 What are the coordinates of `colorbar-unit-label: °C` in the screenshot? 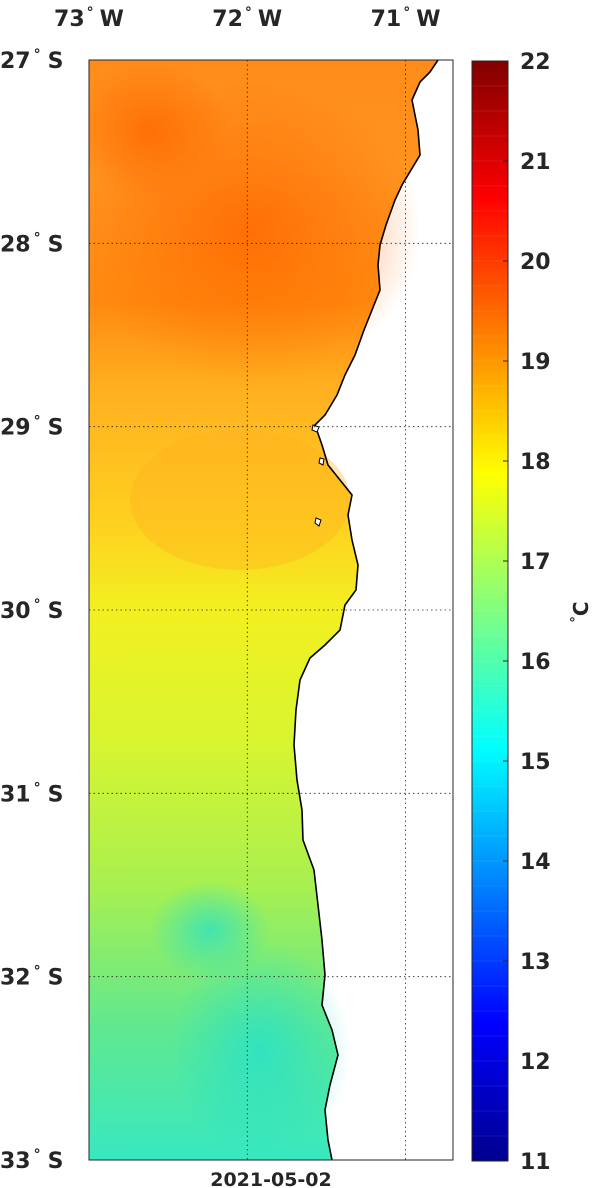 It's located at (581, 611).